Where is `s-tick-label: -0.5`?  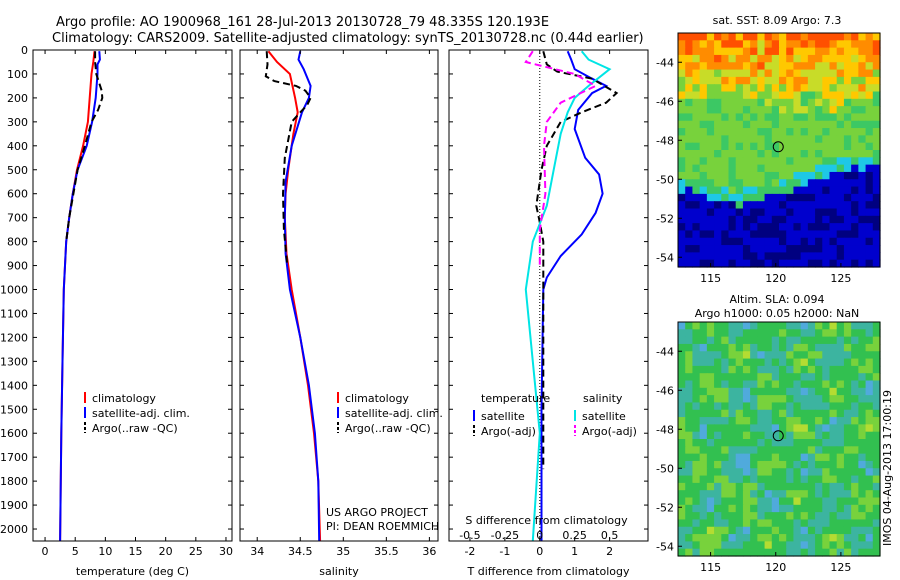
s-tick-label: -0.5 is located at coordinates (469, 535).